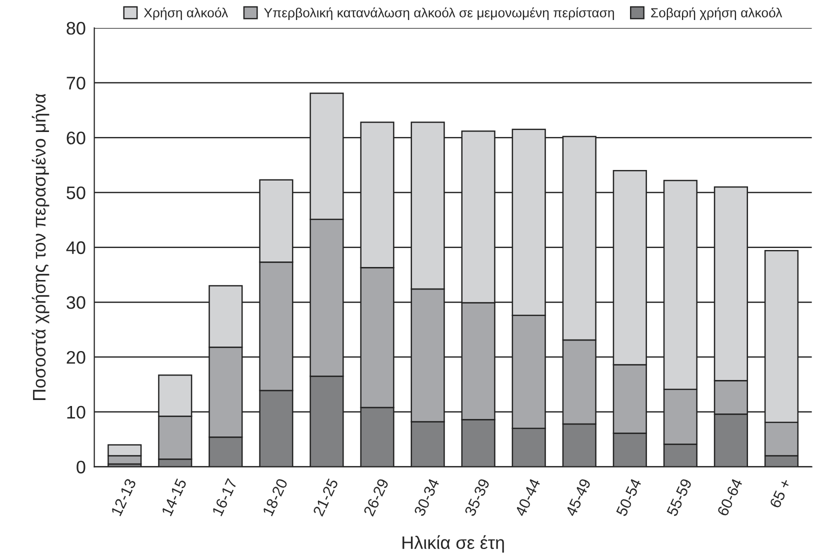 The width and height of the screenshot is (820, 559). What do you see at coordinates (174, 497) in the screenshot?
I see `x-tick-label: 14-15` at bounding box center [174, 497].